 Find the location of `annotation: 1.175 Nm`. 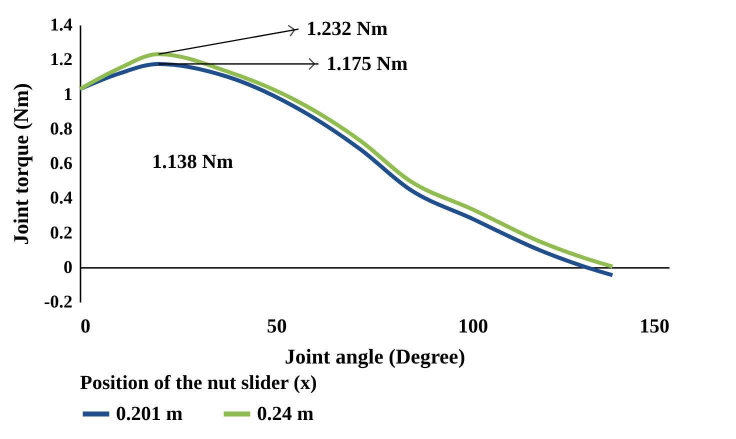

annotation: 1.175 Nm is located at coordinates (367, 63).